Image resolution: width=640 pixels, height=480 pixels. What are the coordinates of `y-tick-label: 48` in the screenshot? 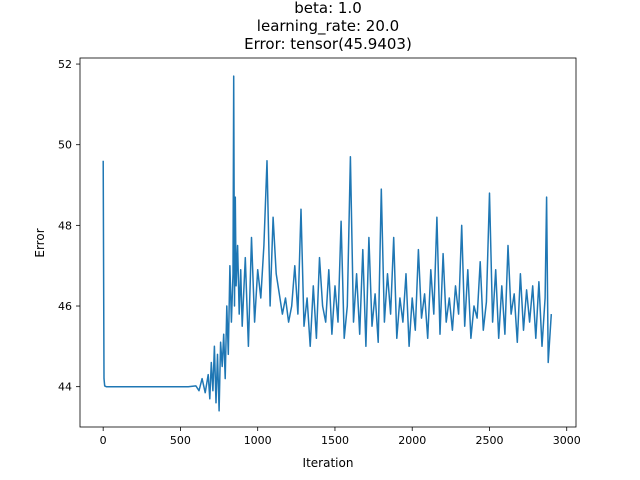 It's located at (65, 225).